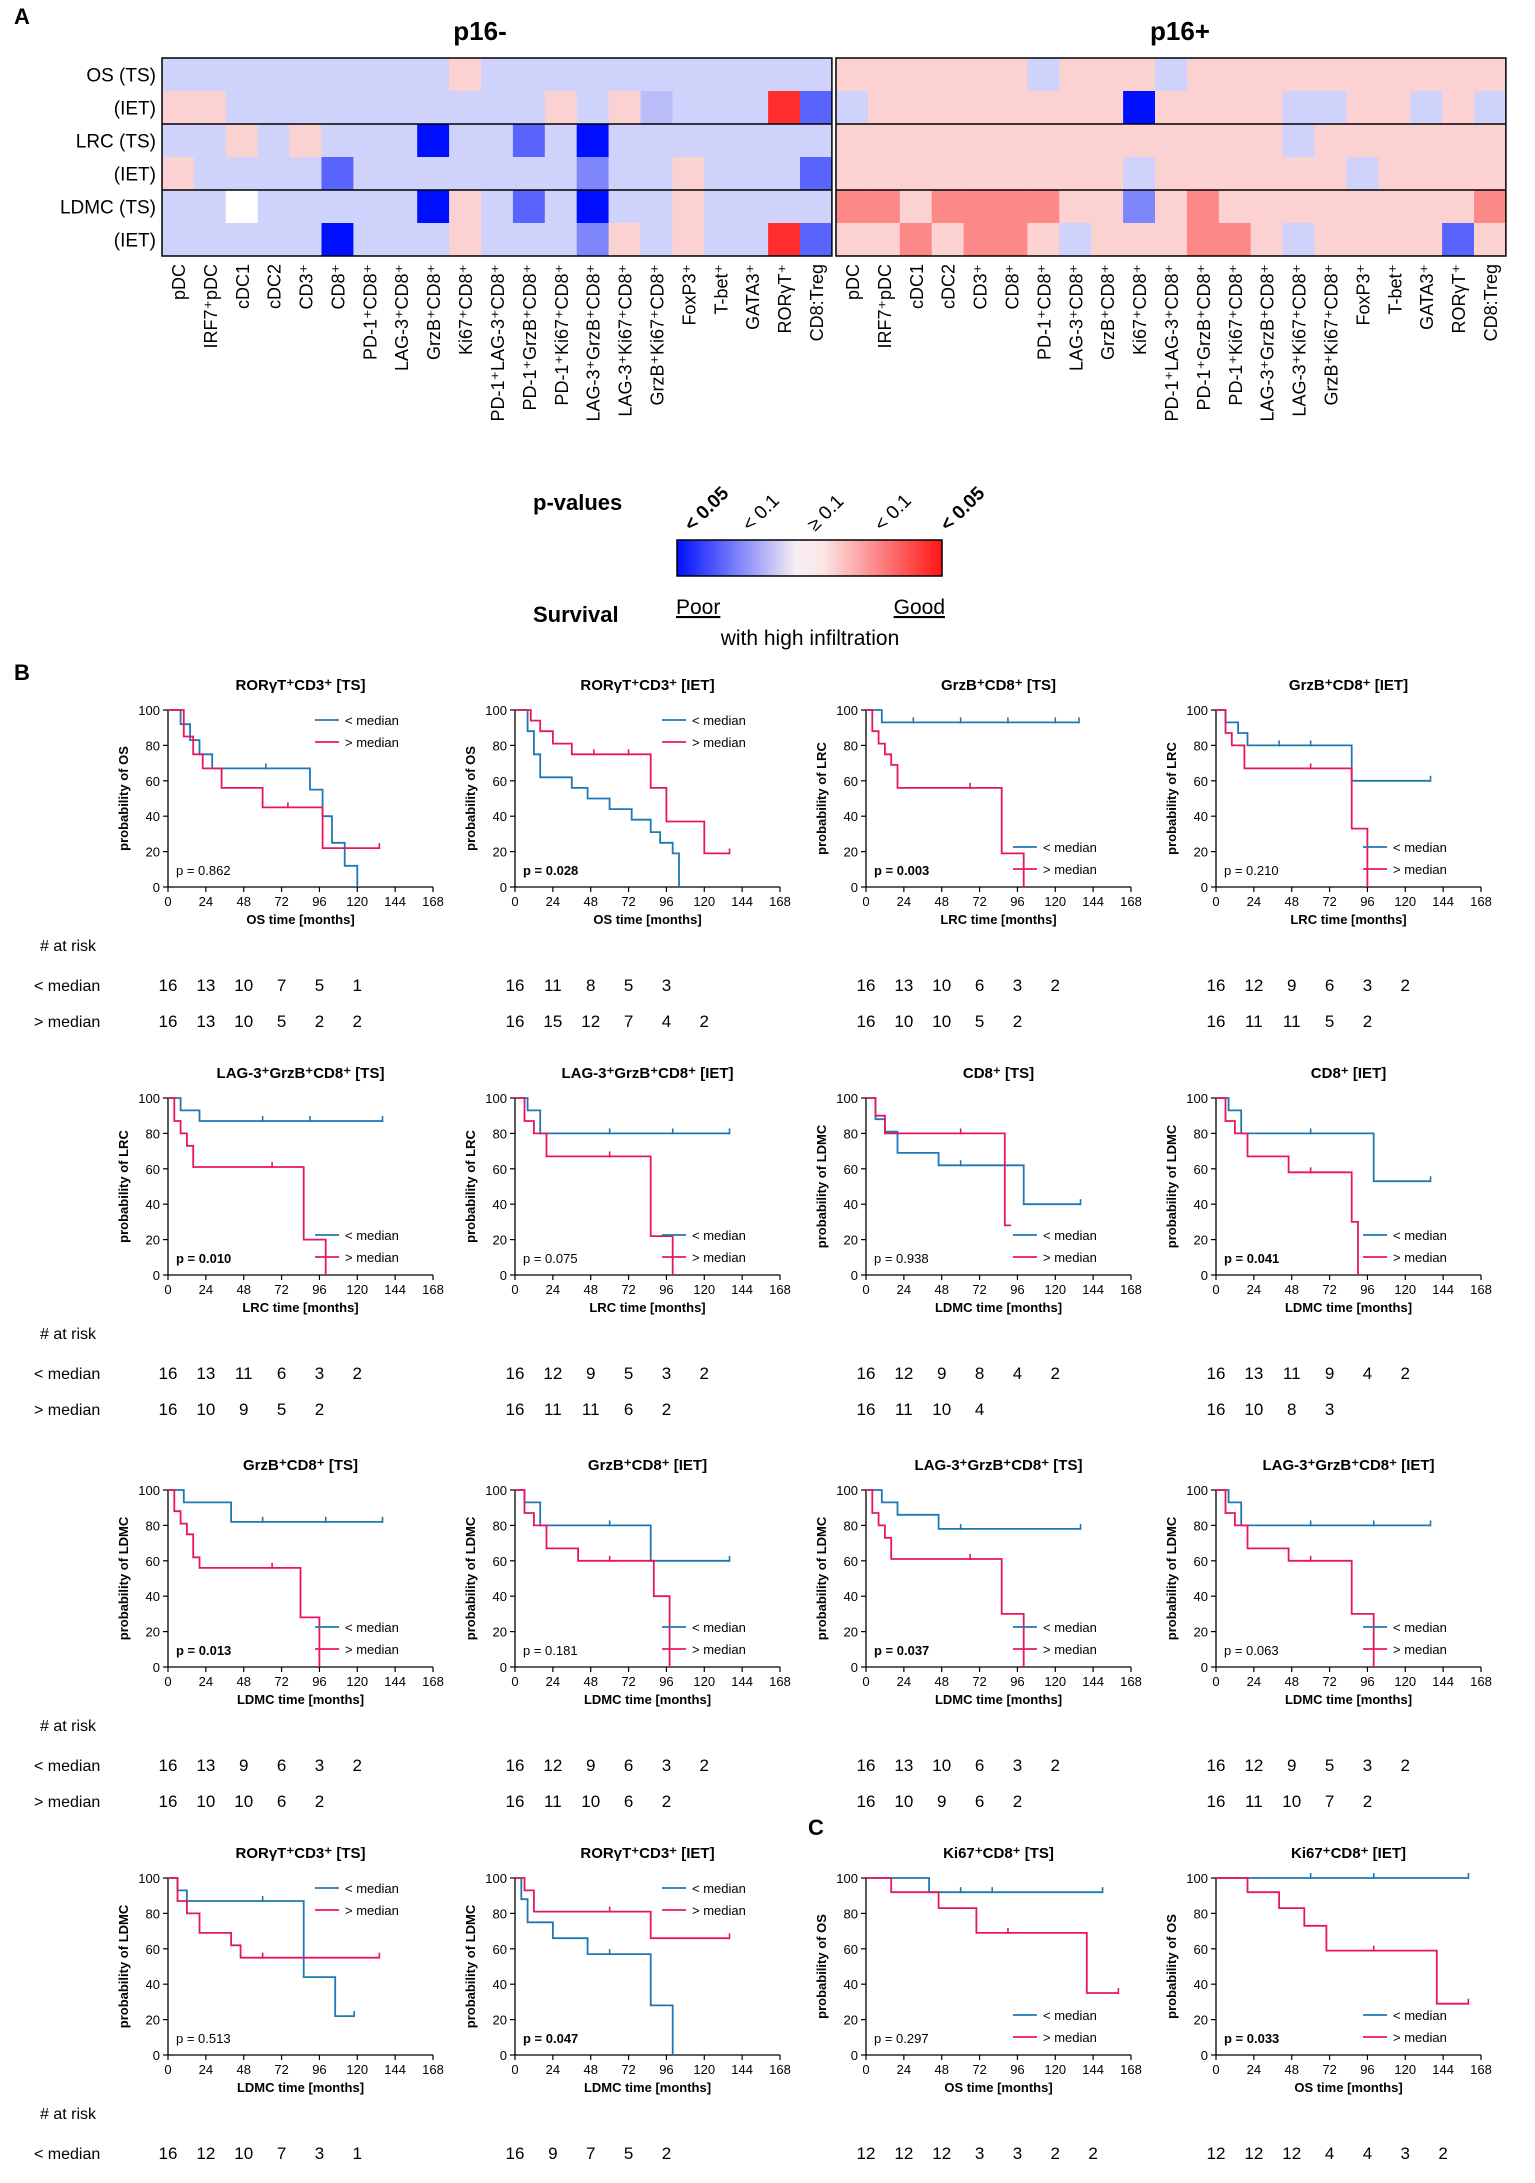  What do you see at coordinates (153, 2020) in the screenshot?
I see `y-tick-label: 20` at bounding box center [153, 2020].